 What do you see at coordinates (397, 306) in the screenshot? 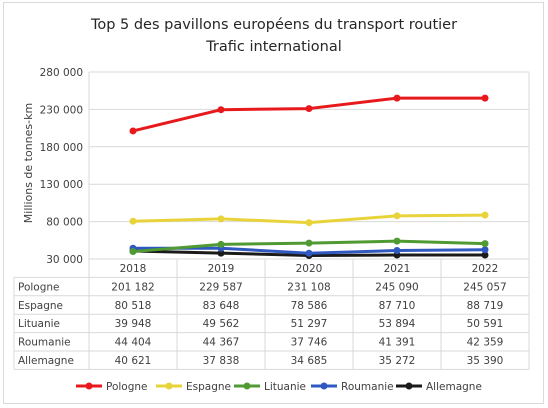
I see `data-label: 87 710` at bounding box center [397, 306].